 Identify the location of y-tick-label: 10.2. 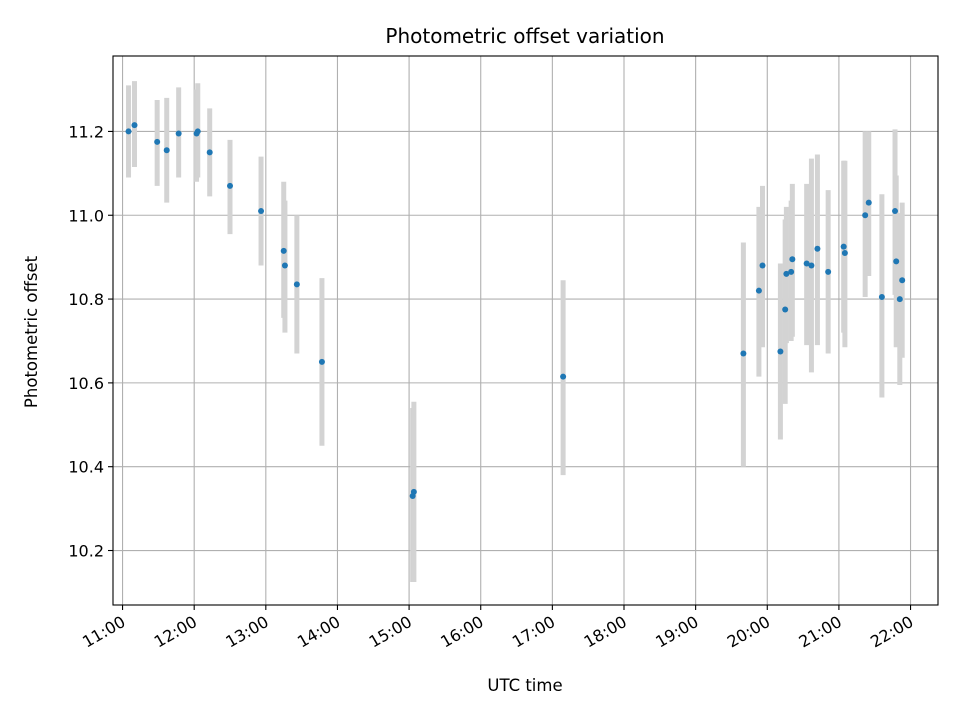
(86, 551).